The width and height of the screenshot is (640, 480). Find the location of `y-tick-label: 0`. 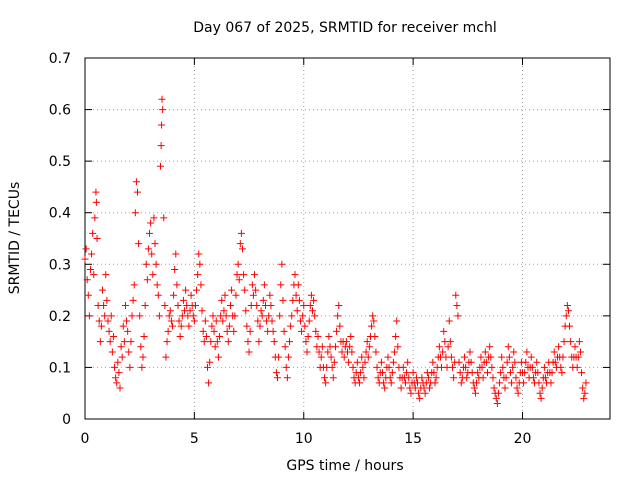

y-tick-label: 0 is located at coordinates (66, 420).